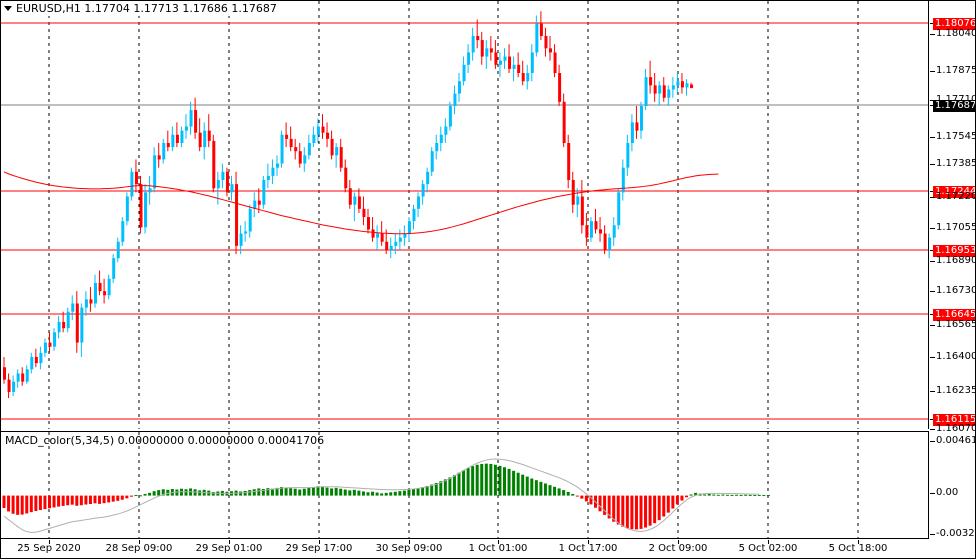 Image resolution: width=976 pixels, height=559 pixels. I want to click on macd-axis-label: 0.0046191, so click(955, 440).